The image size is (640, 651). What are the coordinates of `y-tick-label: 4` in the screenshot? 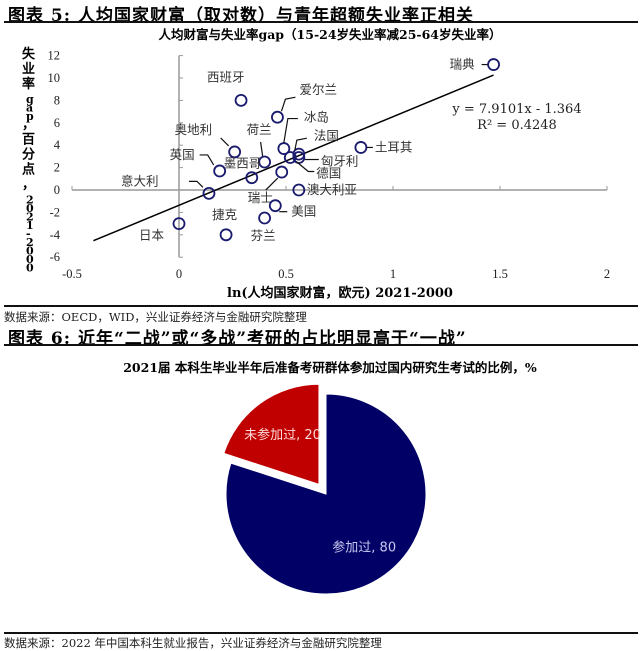 It's located at (57, 145).